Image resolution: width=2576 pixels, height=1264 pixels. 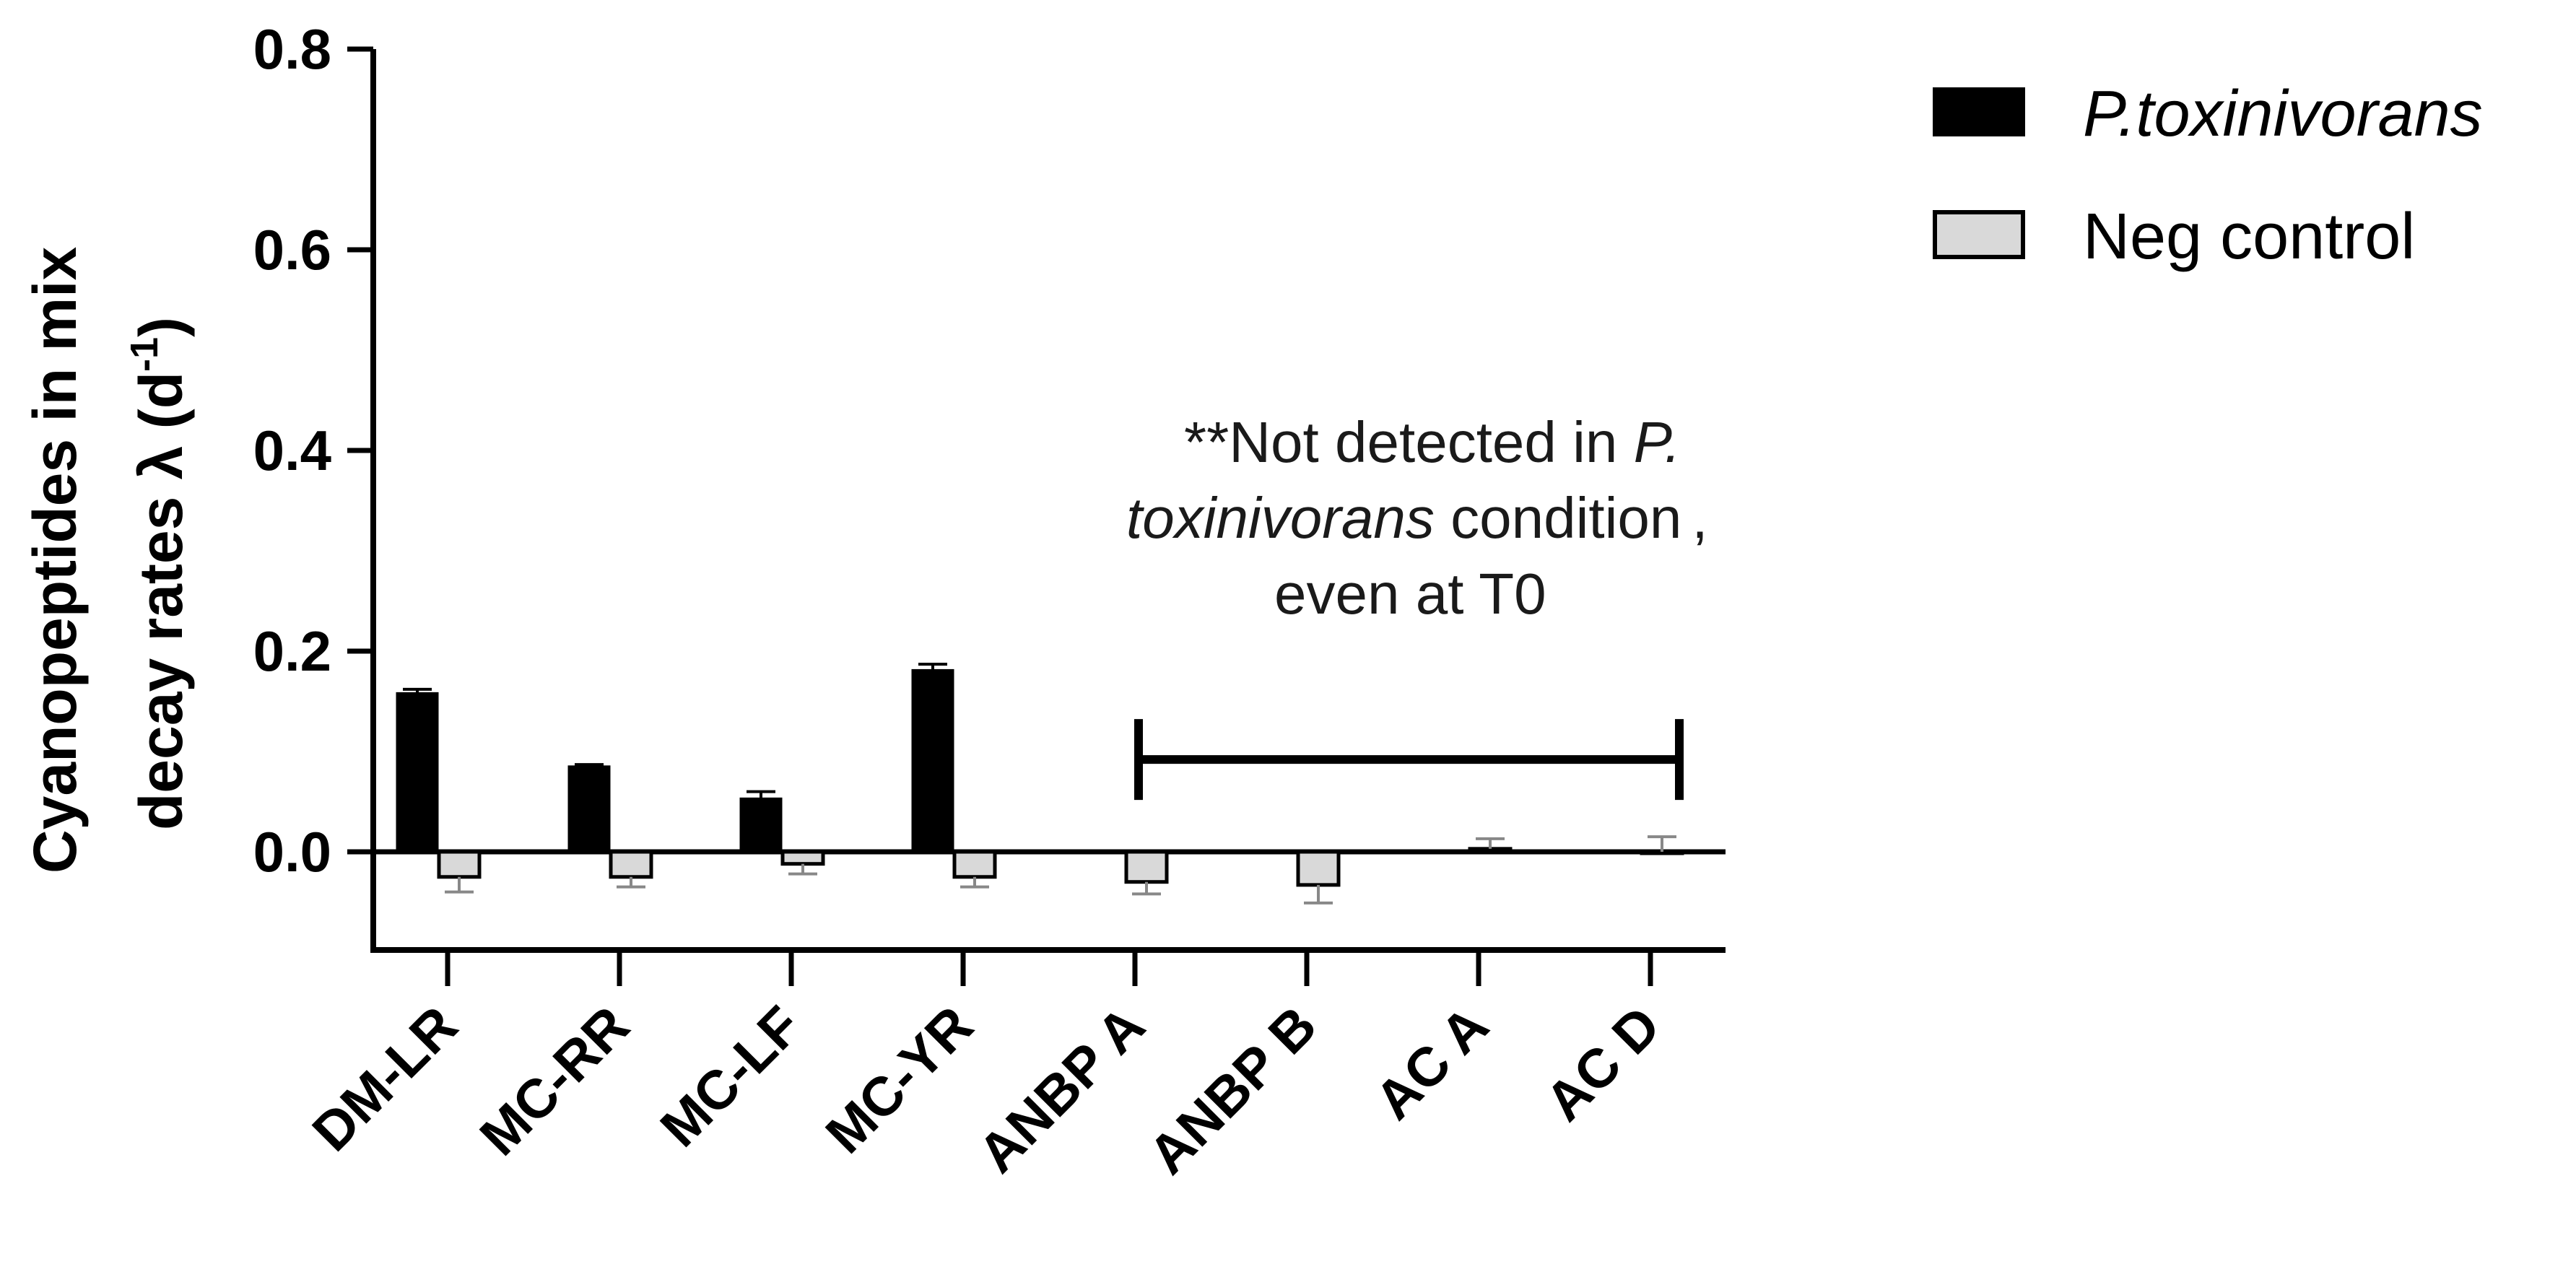 I want to click on error-bars, so click(x=1039, y=784).